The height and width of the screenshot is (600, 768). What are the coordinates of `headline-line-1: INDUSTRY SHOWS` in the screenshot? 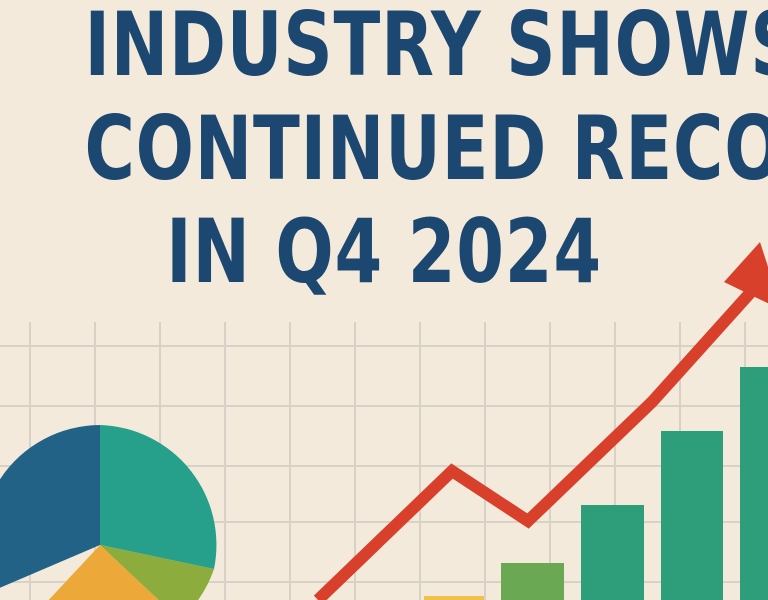 It's located at (426, 48).